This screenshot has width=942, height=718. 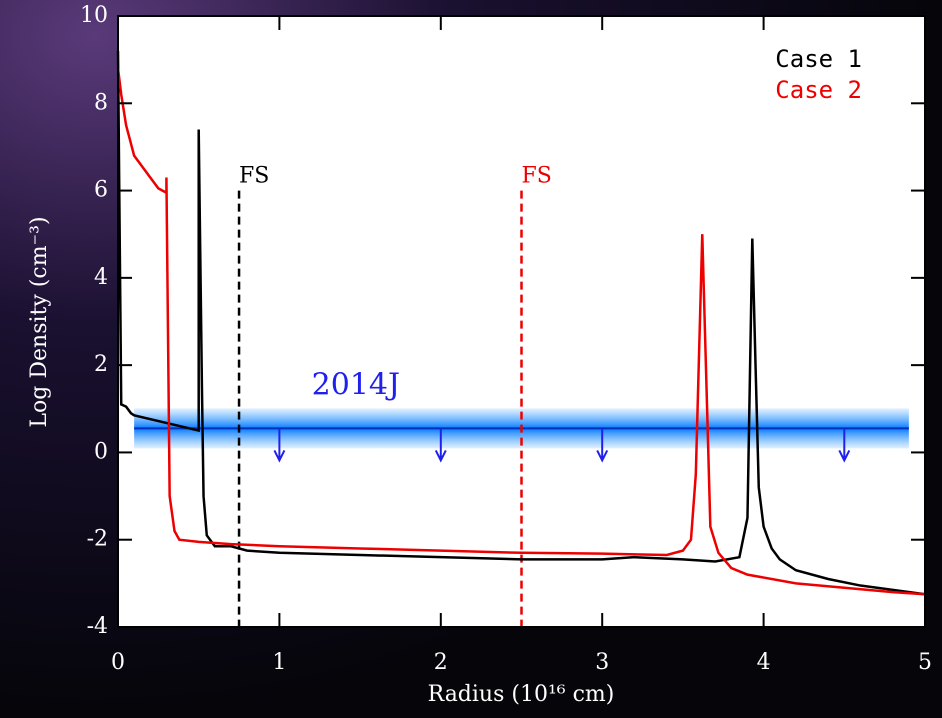 I want to click on y-tick-label: 0, so click(x=101, y=451).